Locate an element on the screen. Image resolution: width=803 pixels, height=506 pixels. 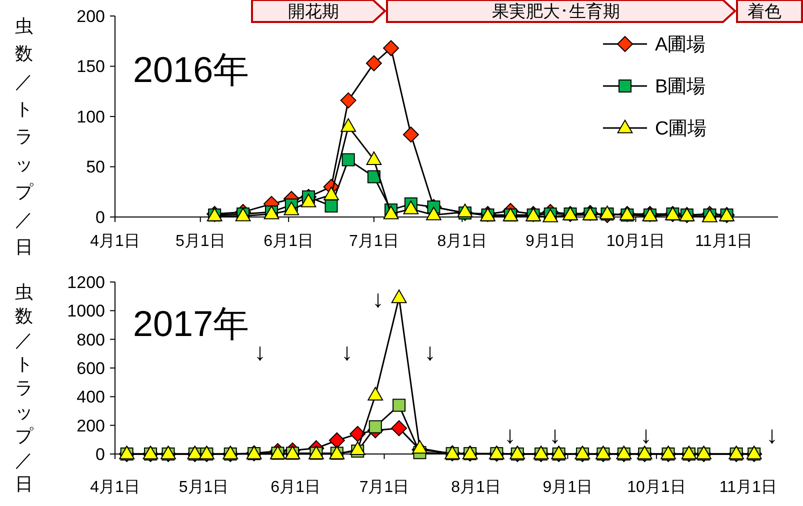
annotation: 果実肥大･生育期 is located at coordinates (556, 11).